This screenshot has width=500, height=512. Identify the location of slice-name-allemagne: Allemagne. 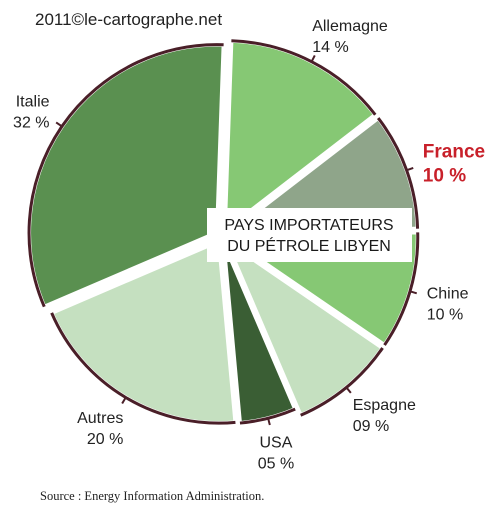
(350, 26).